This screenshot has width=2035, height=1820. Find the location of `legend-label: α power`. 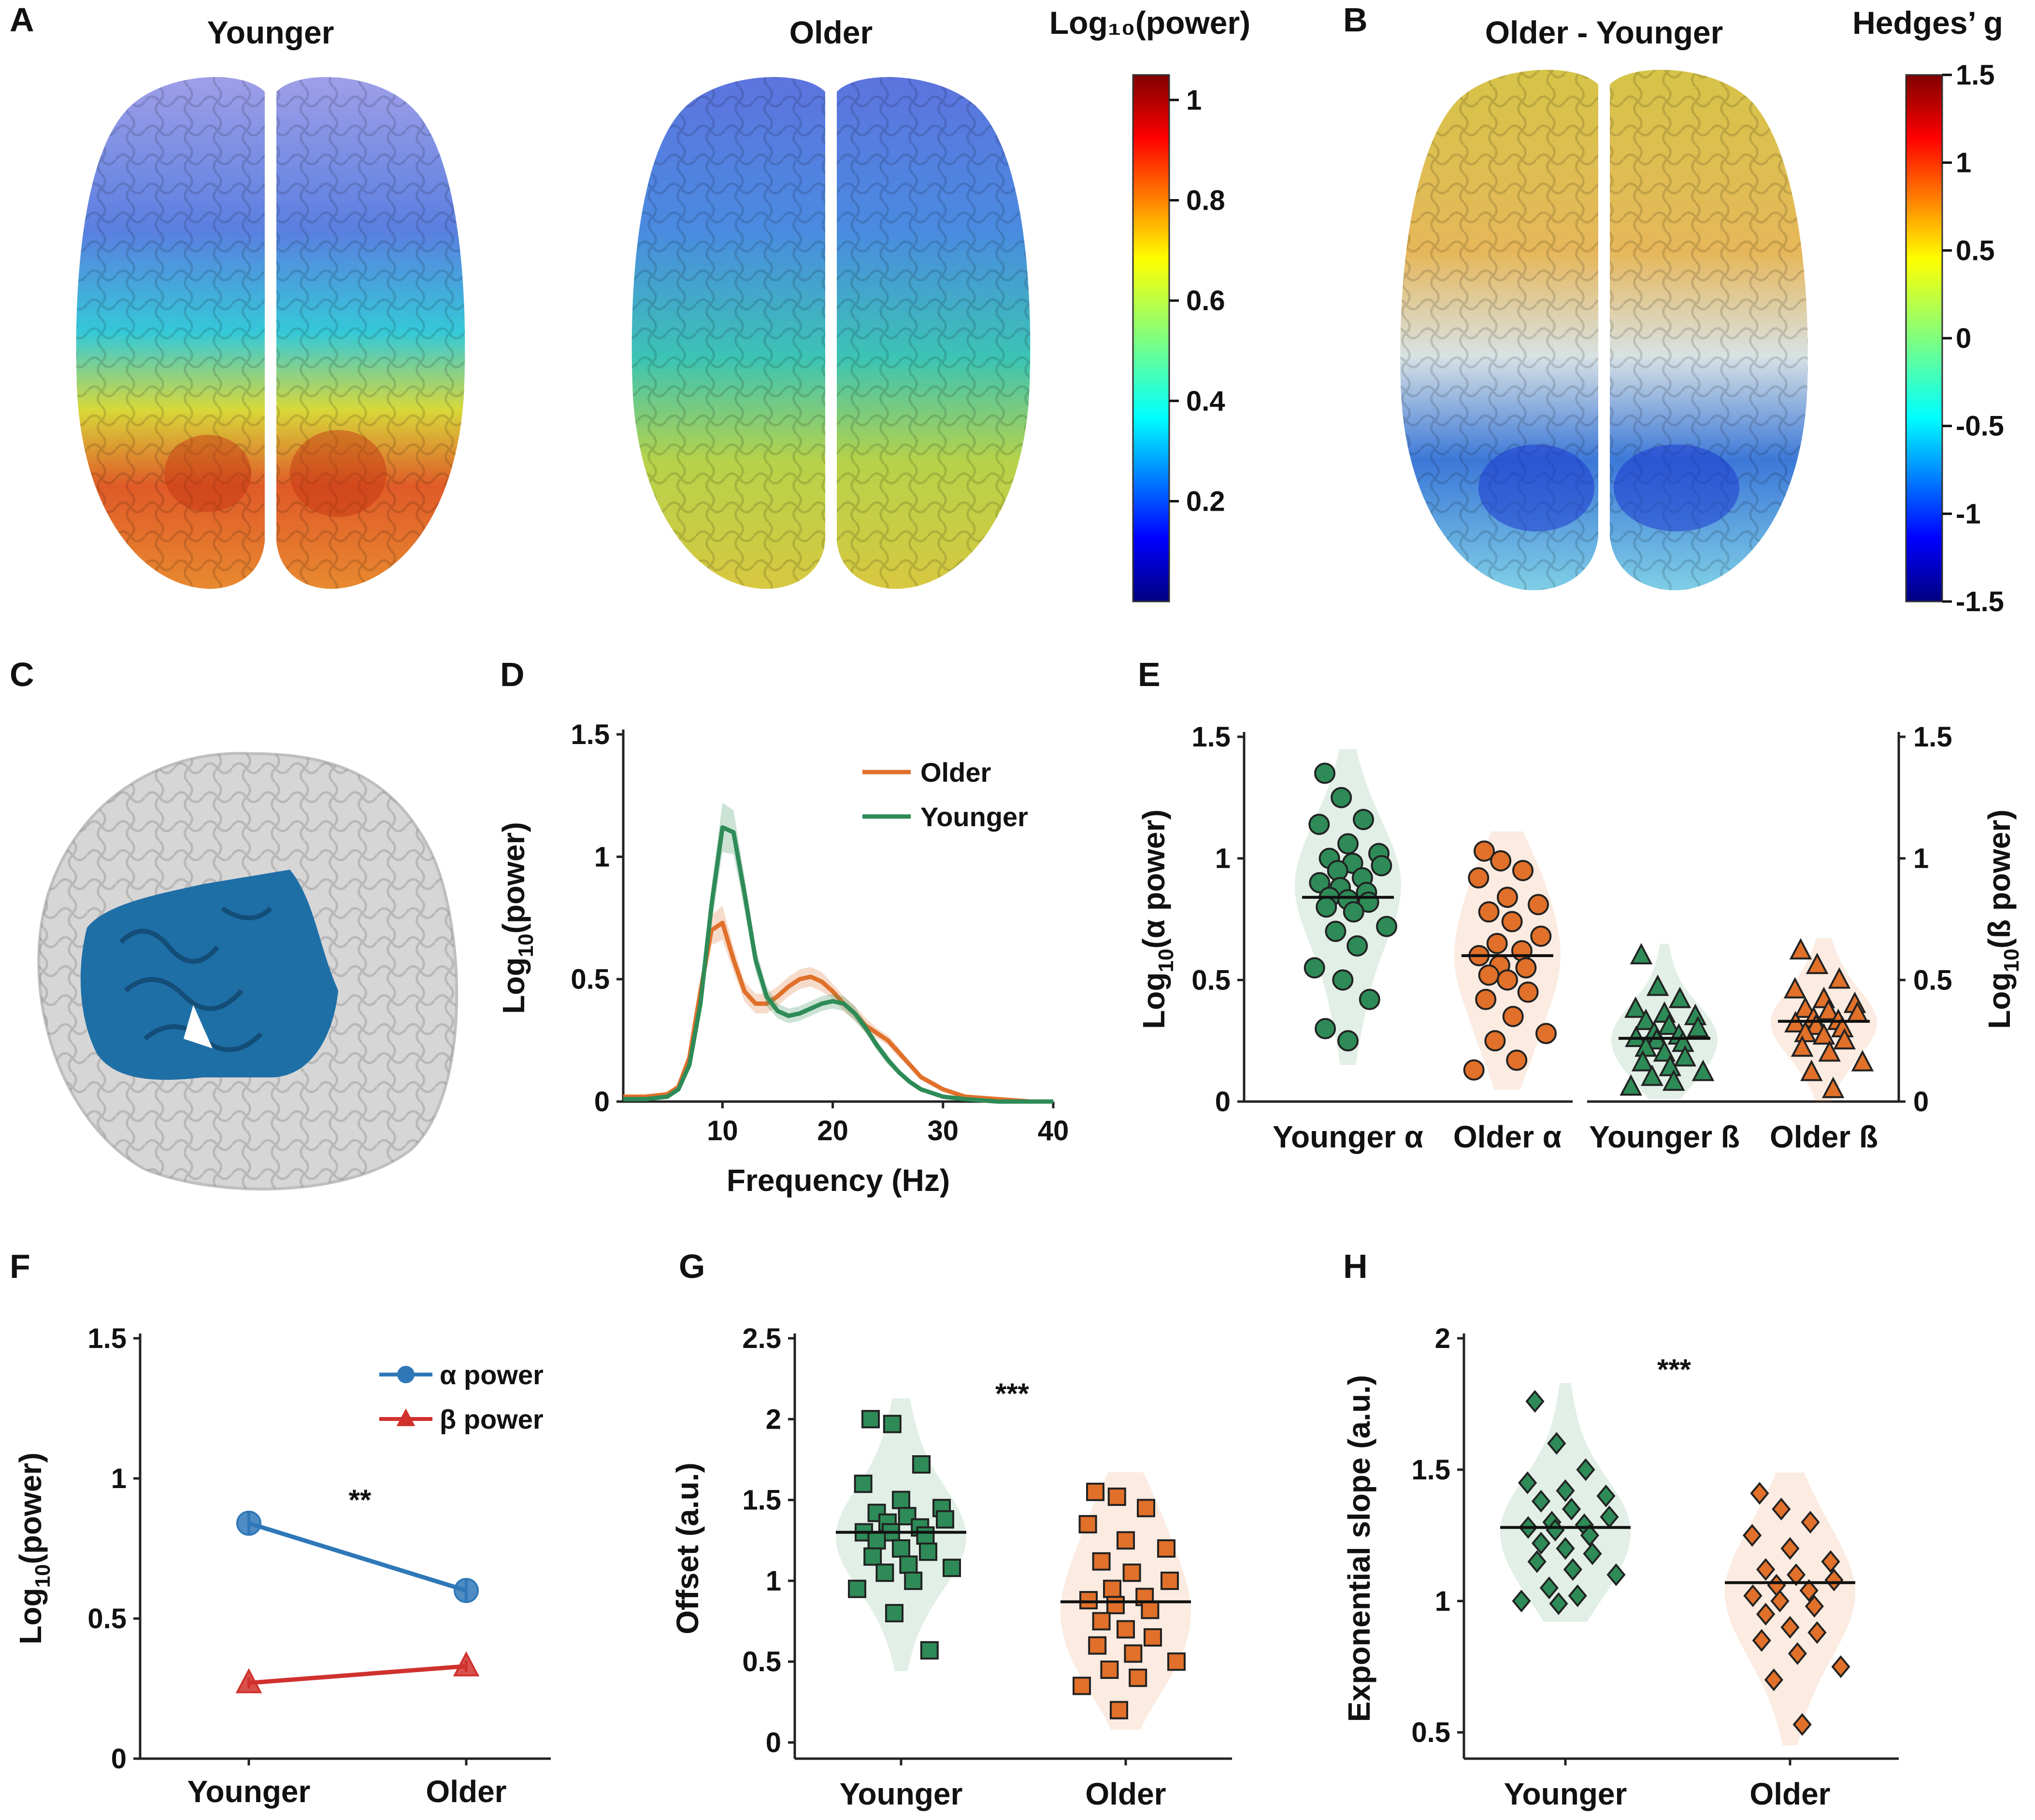

legend-label: α power is located at coordinates (492, 1375).